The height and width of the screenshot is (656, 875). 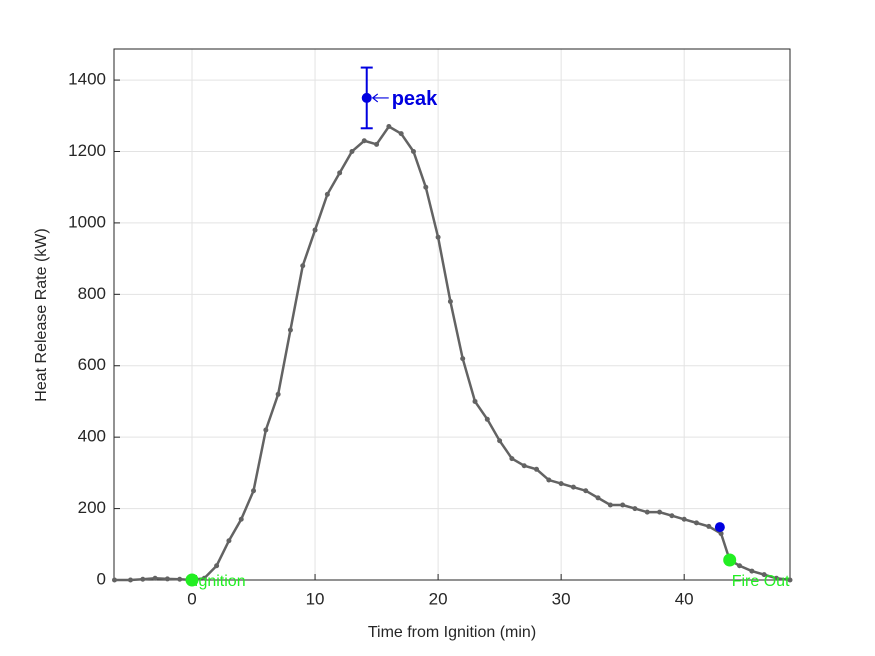 I want to click on x-tick-label: 0, so click(x=191, y=598).